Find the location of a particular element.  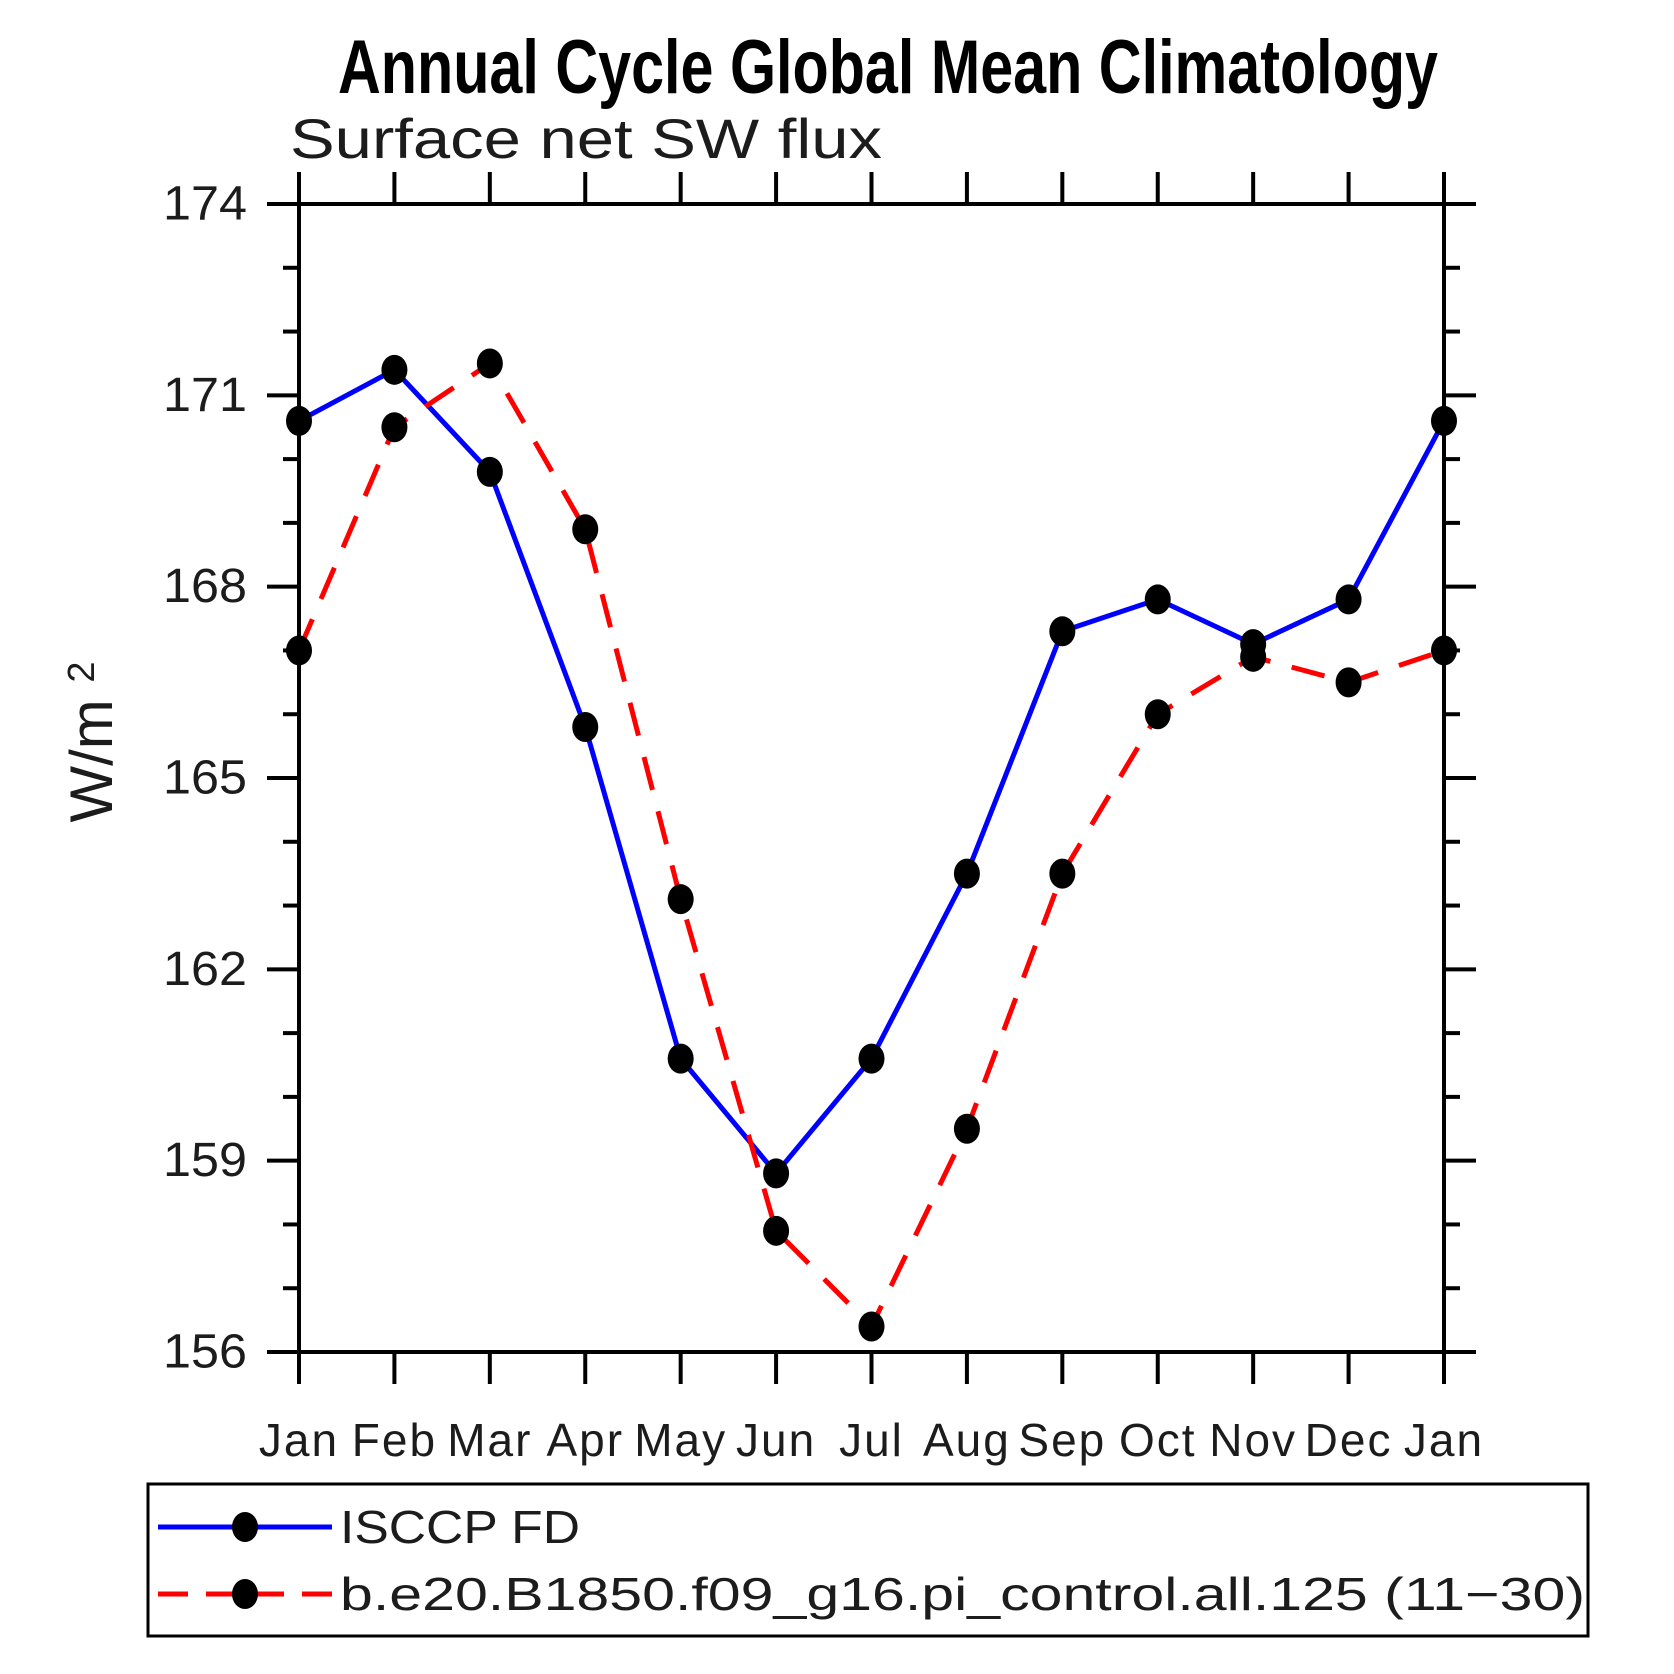

y-axis-title-base: W/m is located at coordinates (91, 760).